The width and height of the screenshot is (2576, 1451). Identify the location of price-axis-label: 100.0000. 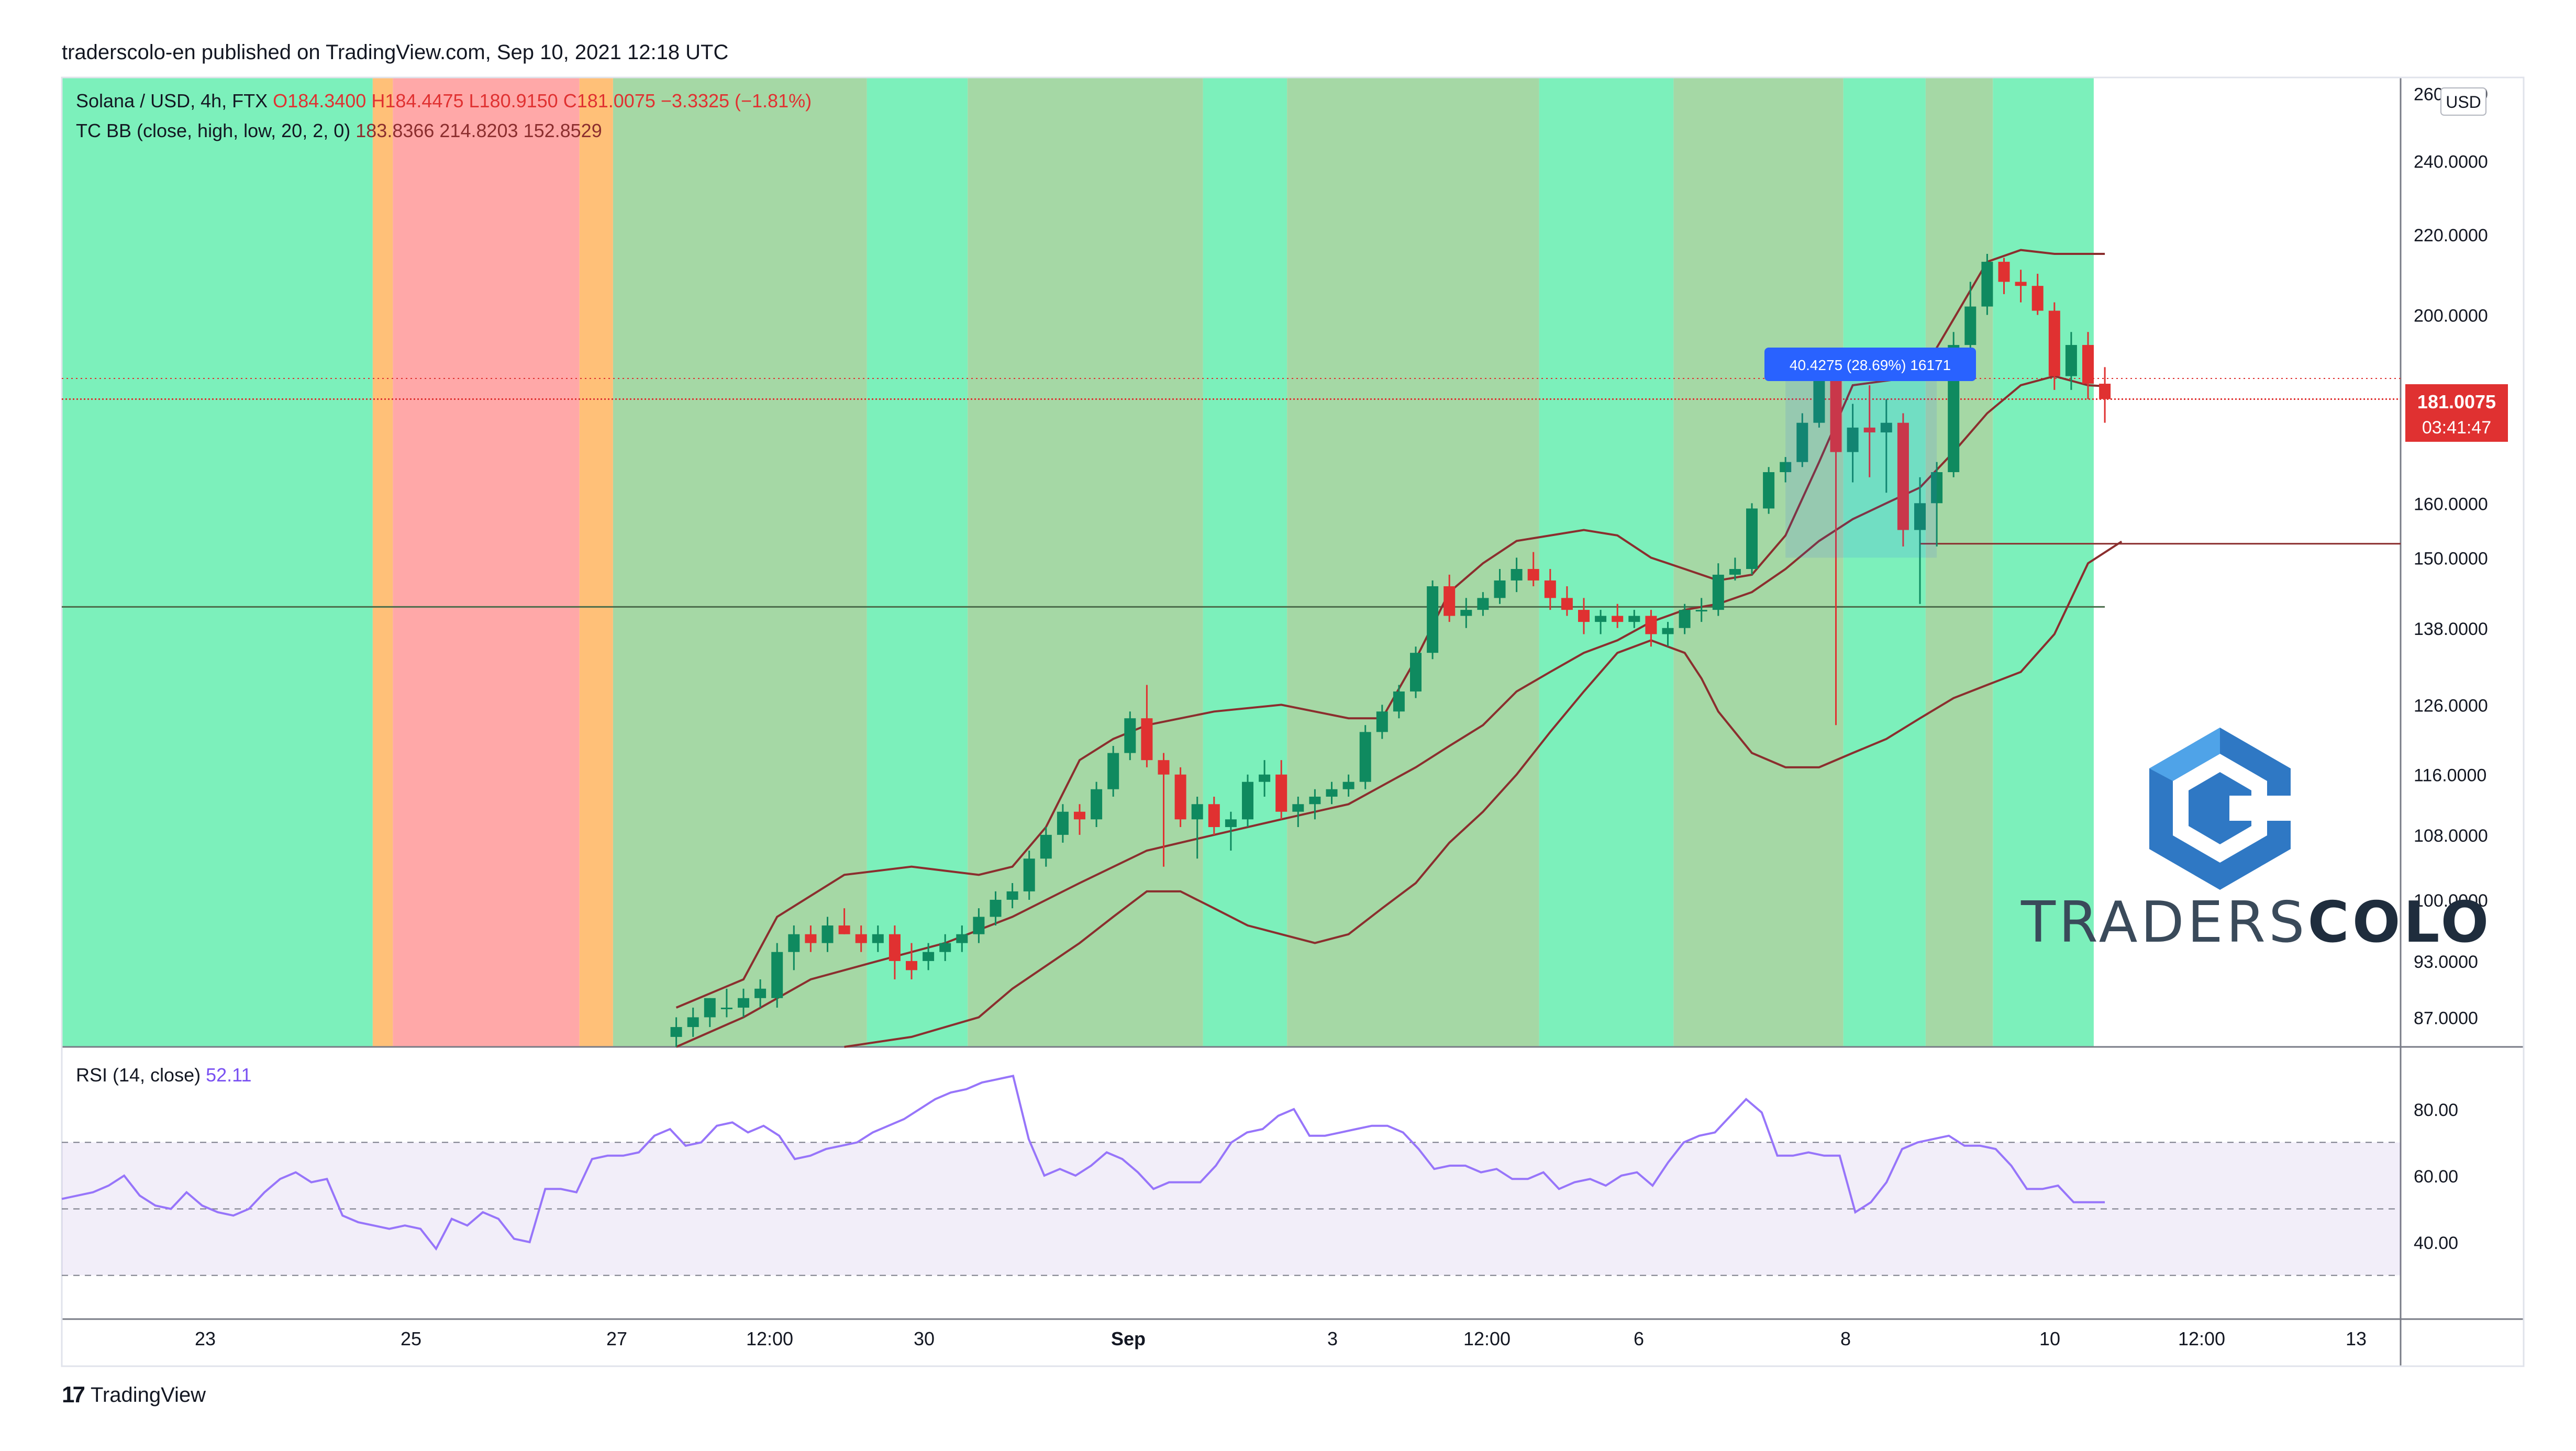
(2451, 901).